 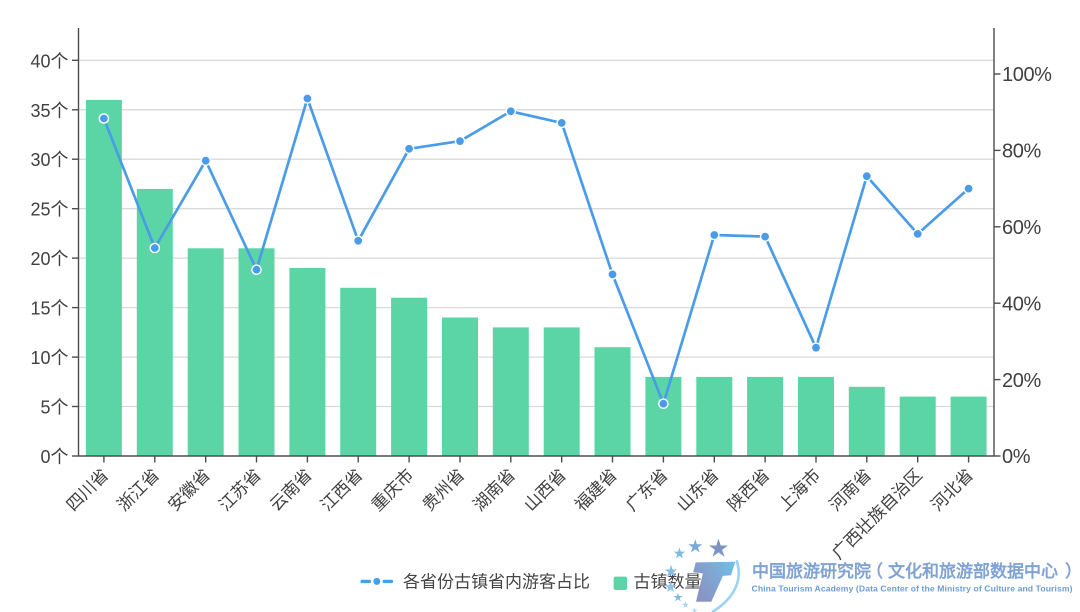 What do you see at coordinates (54, 408) in the screenshot?
I see `svg-text: 5个` at bounding box center [54, 408].